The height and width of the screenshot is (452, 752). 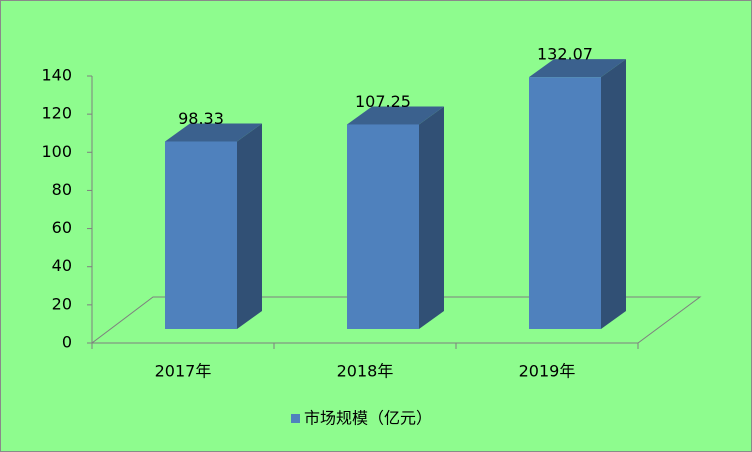 What do you see at coordinates (201, 118) in the screenshot?
I see `value-label: 98.33` at bounding box center [201, 118].